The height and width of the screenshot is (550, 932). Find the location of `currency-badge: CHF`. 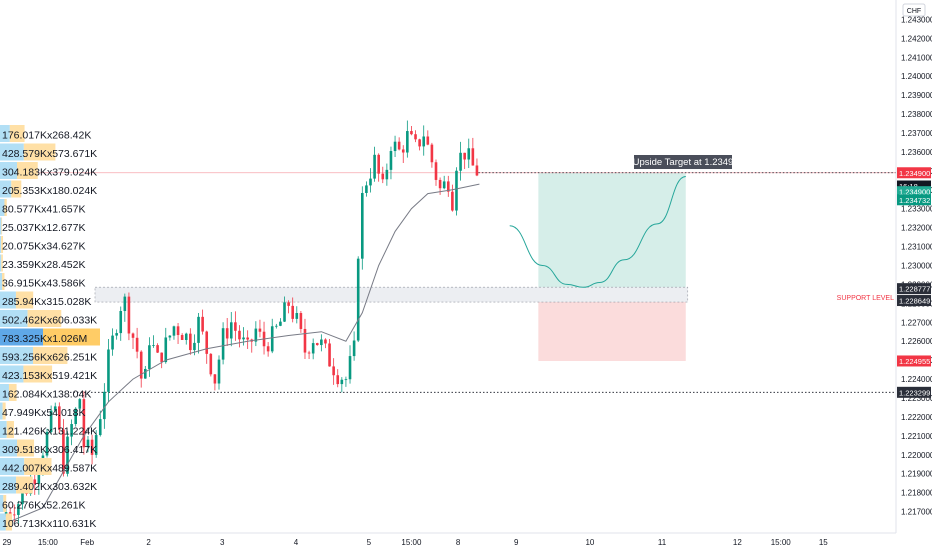

currency-badge: CHF is located at coordinates (914, 10).